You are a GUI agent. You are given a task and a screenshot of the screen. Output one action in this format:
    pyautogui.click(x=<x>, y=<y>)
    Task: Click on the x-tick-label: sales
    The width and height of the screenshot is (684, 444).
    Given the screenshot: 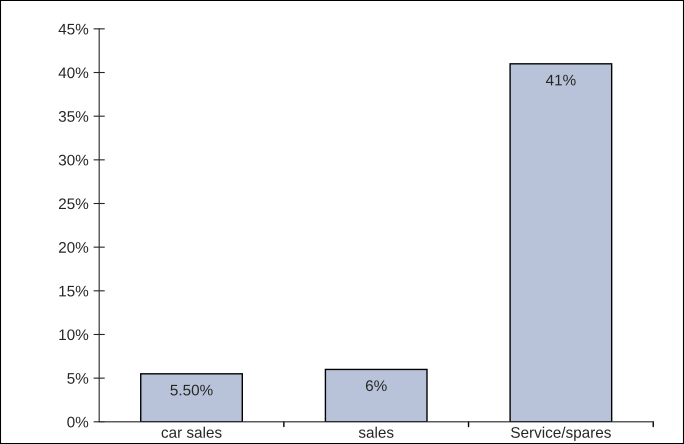 What is the action you would take?
    pyautogui.click(x=376, y=432)
    